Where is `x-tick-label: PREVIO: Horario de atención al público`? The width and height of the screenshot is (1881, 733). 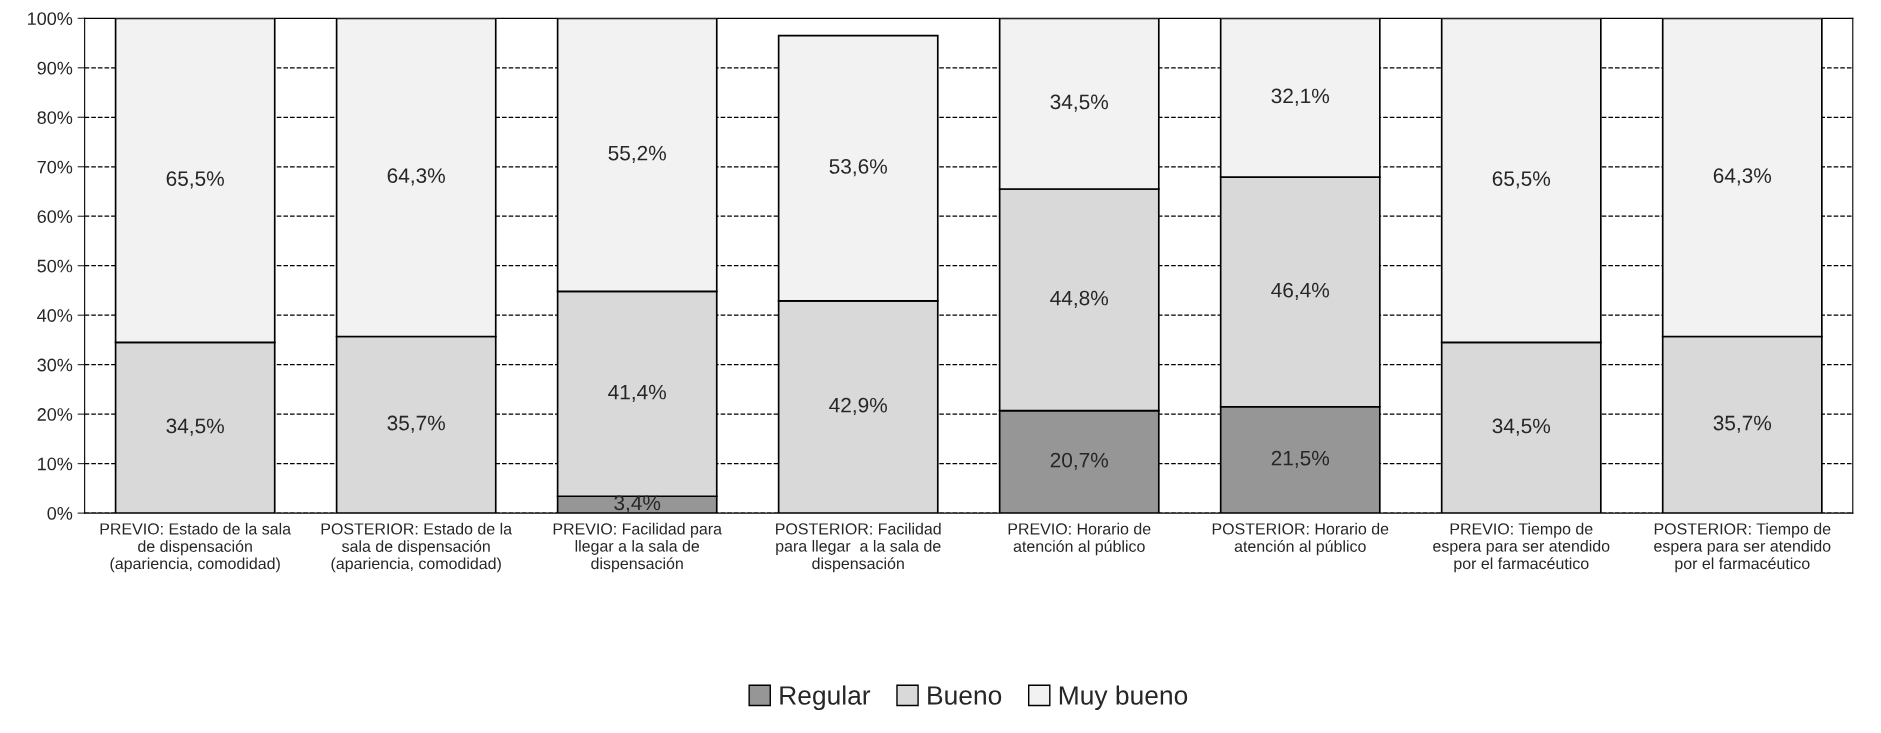
x-tick-label: PREVIO: Horario de atención al público is located at coordinates (1079, 539).